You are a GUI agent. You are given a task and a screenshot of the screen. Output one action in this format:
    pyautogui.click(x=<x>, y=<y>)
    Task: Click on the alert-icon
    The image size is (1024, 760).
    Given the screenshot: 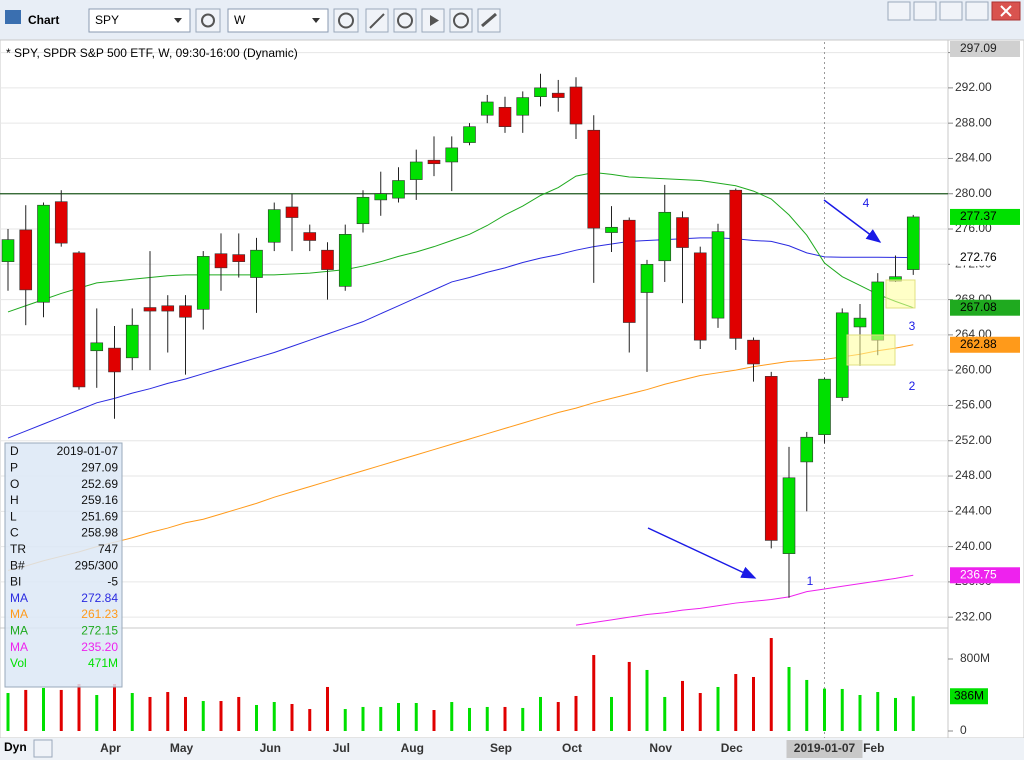 What is the action you would take?
    pyautogui.click(x=461, y=20)
    